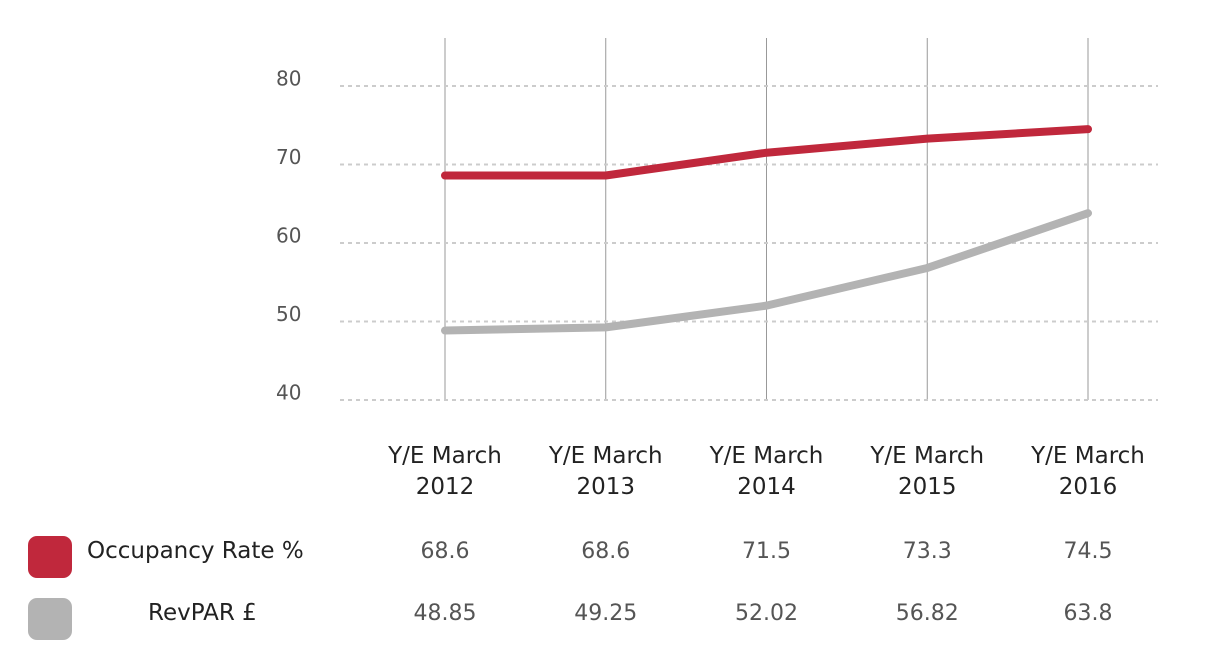 Image resolution: width=1212 pixels, height=654 pixels. Describe the element at coordinates (766, 551) in the screenshot. I see `table-value: 71.5` at that location.